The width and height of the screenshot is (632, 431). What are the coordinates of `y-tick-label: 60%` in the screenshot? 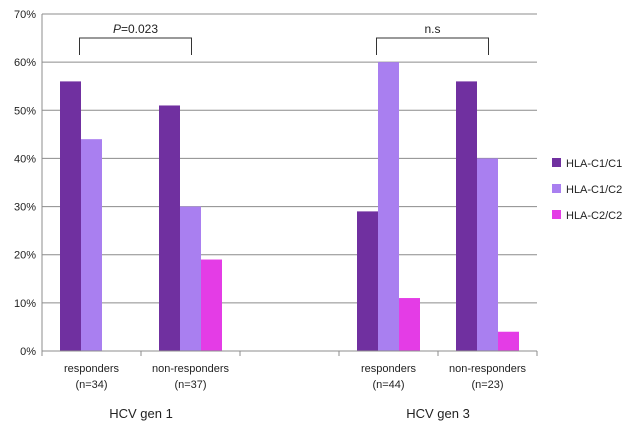 It's located at (25, 63).